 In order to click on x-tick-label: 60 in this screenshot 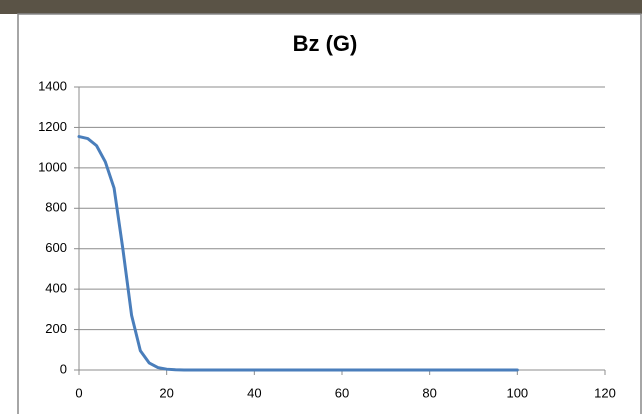, I will do `click(342, 392)`.